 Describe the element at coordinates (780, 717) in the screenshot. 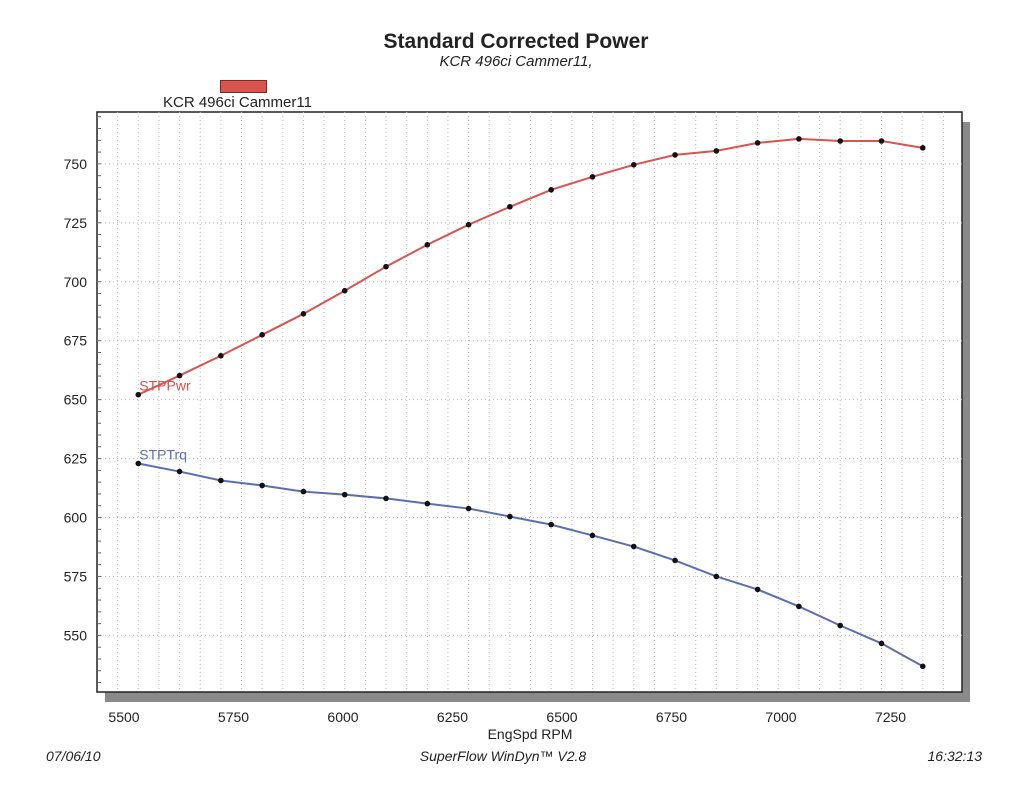

I see `x-tick-label: 7000` at that location.